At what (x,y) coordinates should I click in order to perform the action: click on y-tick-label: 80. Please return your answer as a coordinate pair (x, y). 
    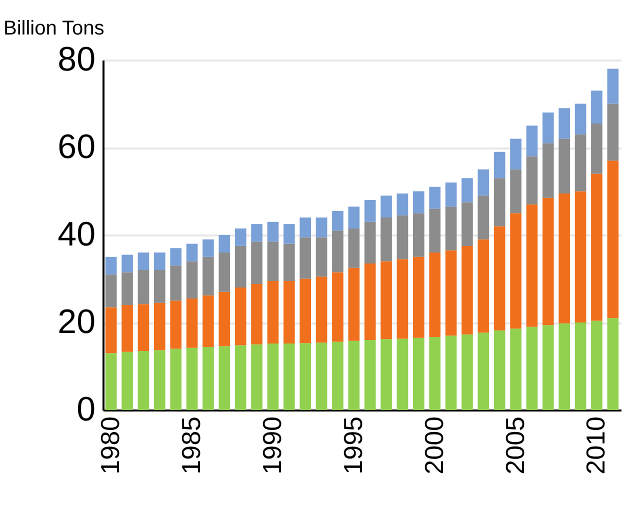
    Looking at the image, I should click on (77, 59).